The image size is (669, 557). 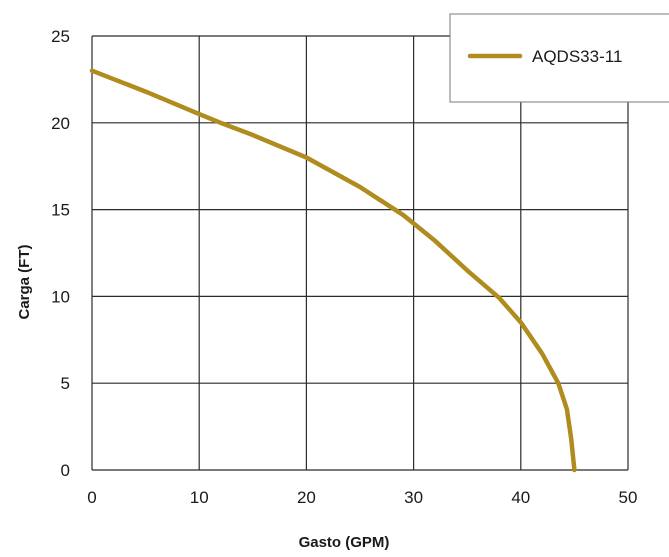 I want to click on y-tick-label: 20, so click(x=60, y=123).